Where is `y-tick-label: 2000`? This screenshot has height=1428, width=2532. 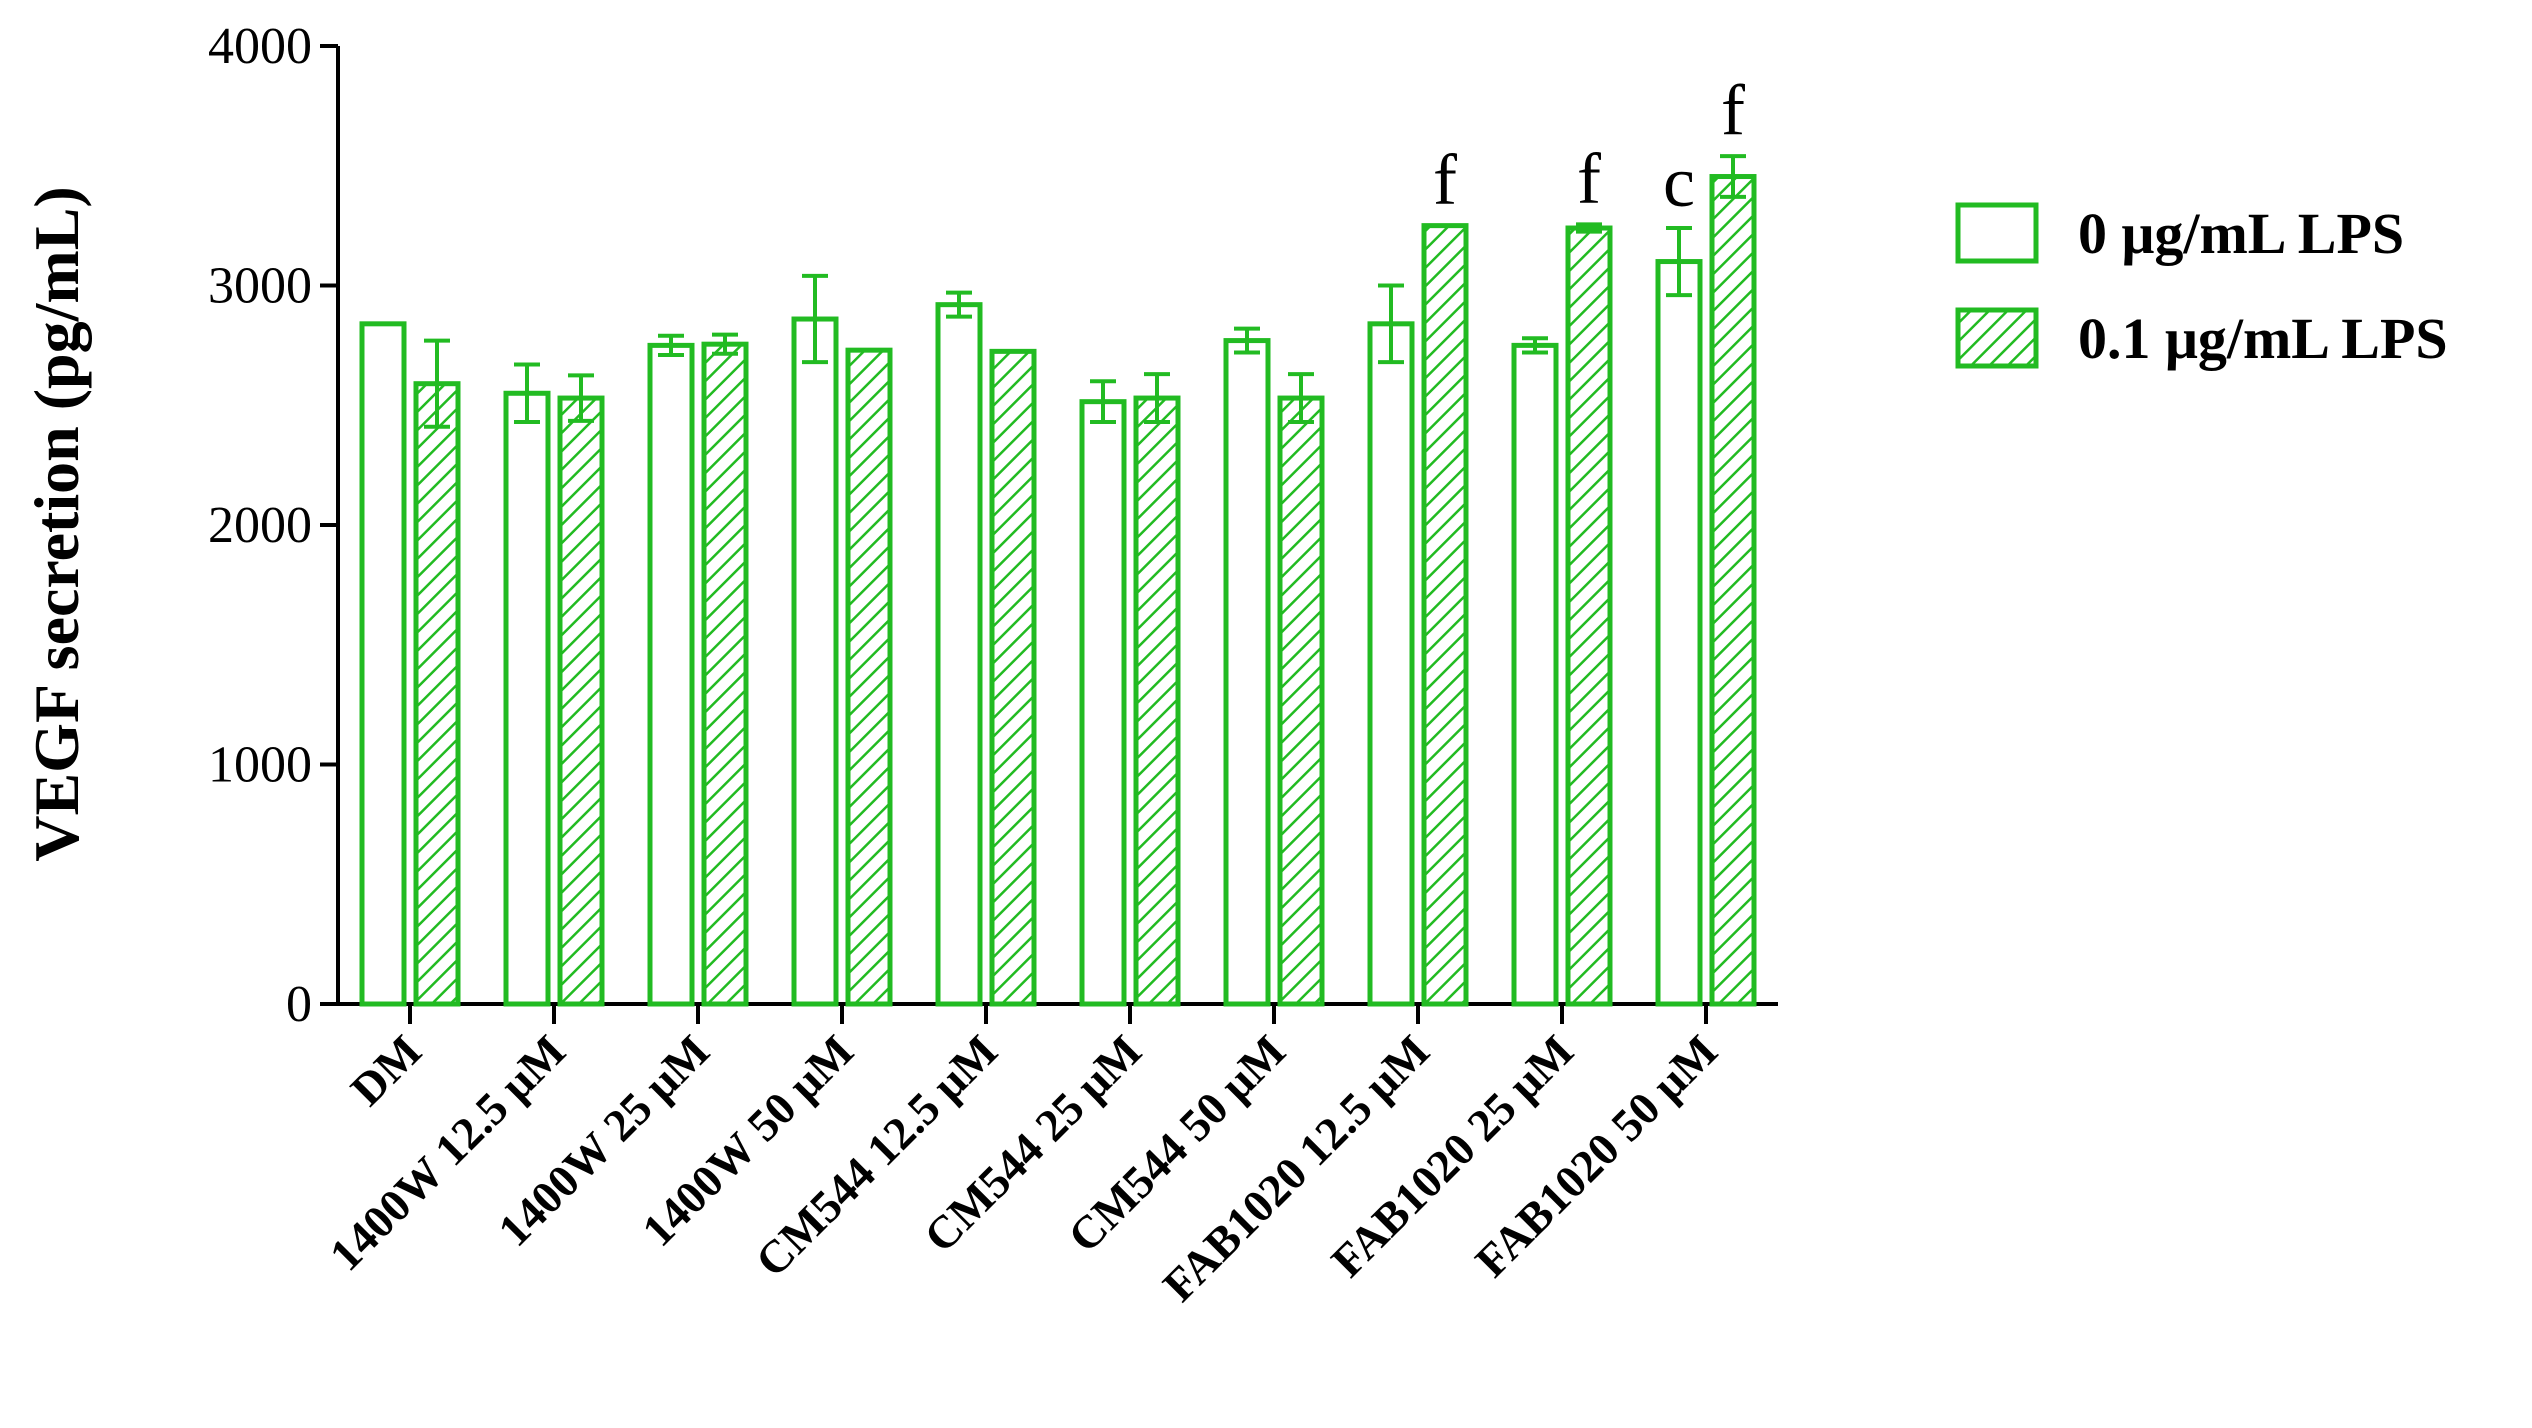 y-tick-label: 2000 is located at coordinates (260, 525).